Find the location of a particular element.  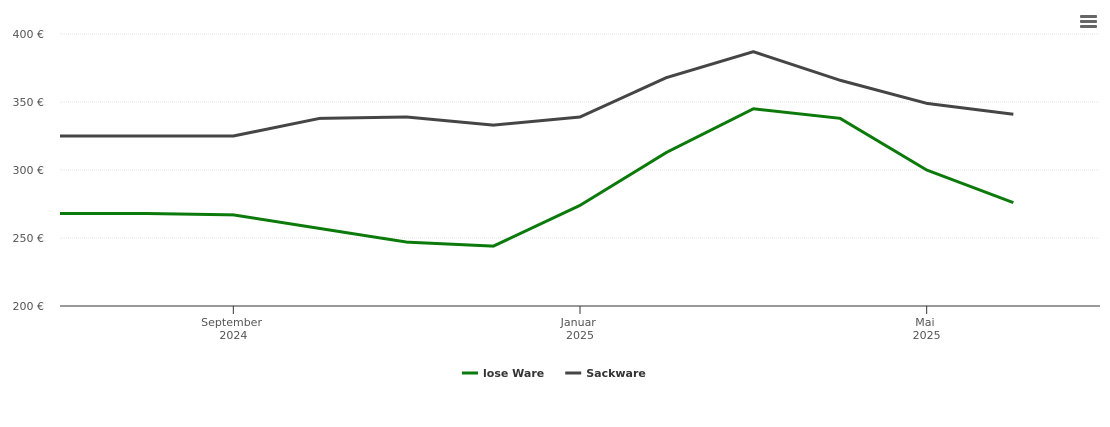

y-tick-label: 200 € is located at coordinates (29, 306).